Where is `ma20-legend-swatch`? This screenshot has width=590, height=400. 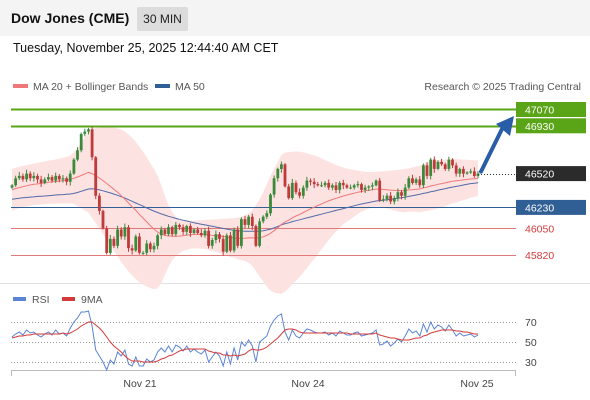
ma20-legend-swatch is located at coordinates (20, 86).